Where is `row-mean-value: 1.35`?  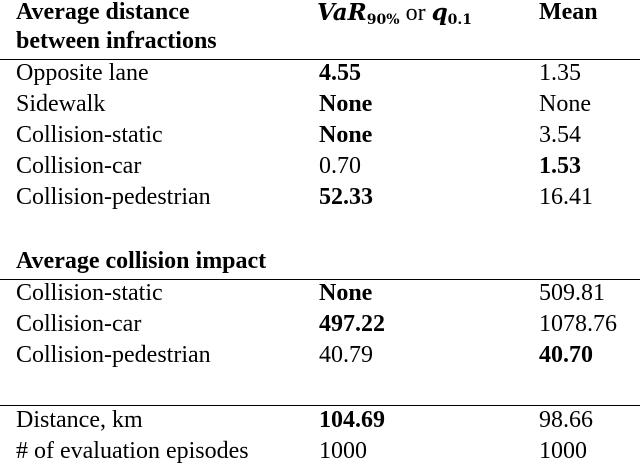
row-mean-value: 1.35 is located at coordinates (560, 73).